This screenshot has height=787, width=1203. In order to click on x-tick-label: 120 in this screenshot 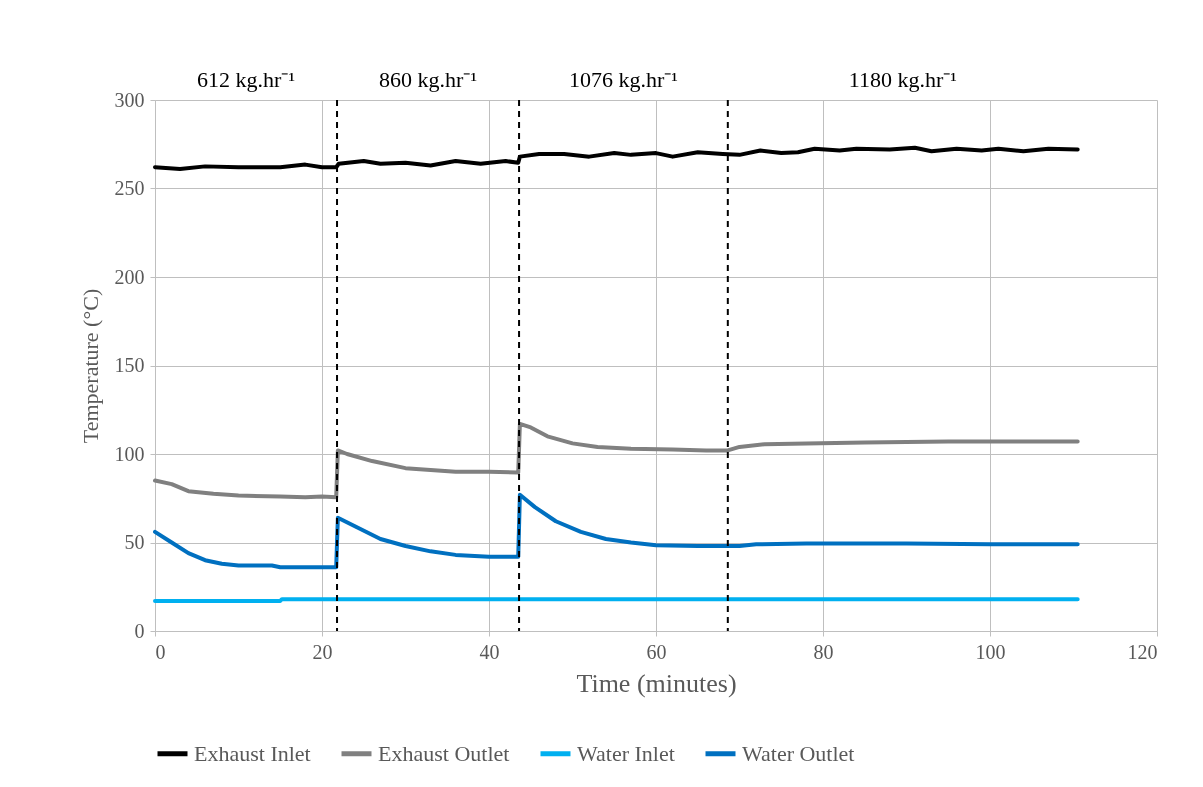, I will do `click(1142, 651)`.